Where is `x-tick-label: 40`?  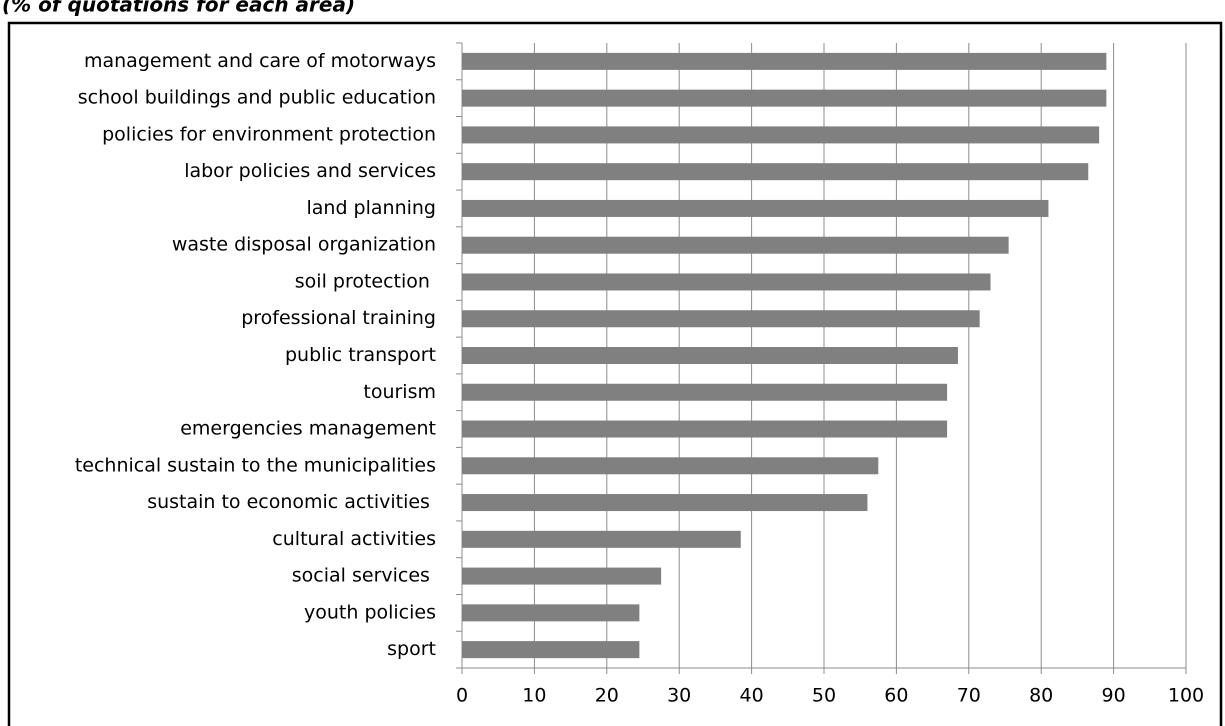 x-tick-label: 40 is located at coordinates (752, 696).